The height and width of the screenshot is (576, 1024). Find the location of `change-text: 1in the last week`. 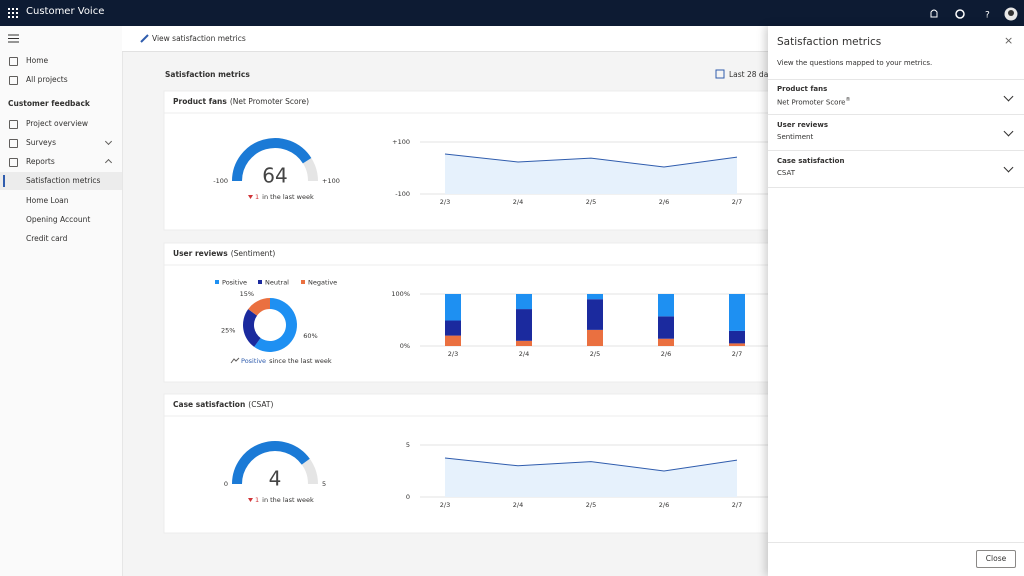

change-text: 1in the last week is located at coordinates (284, 500).